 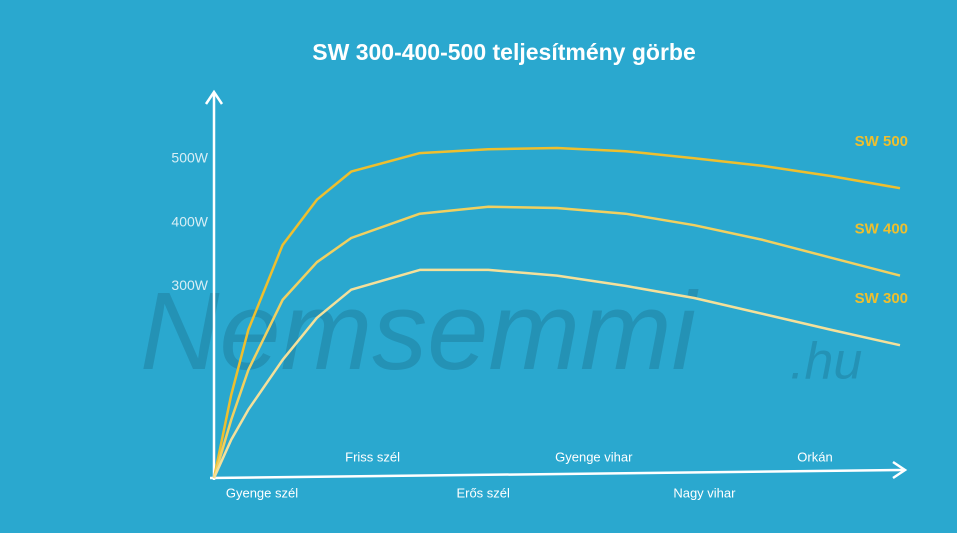 I want to click on y-tick-label: 400W, so click(x=189, y=221).